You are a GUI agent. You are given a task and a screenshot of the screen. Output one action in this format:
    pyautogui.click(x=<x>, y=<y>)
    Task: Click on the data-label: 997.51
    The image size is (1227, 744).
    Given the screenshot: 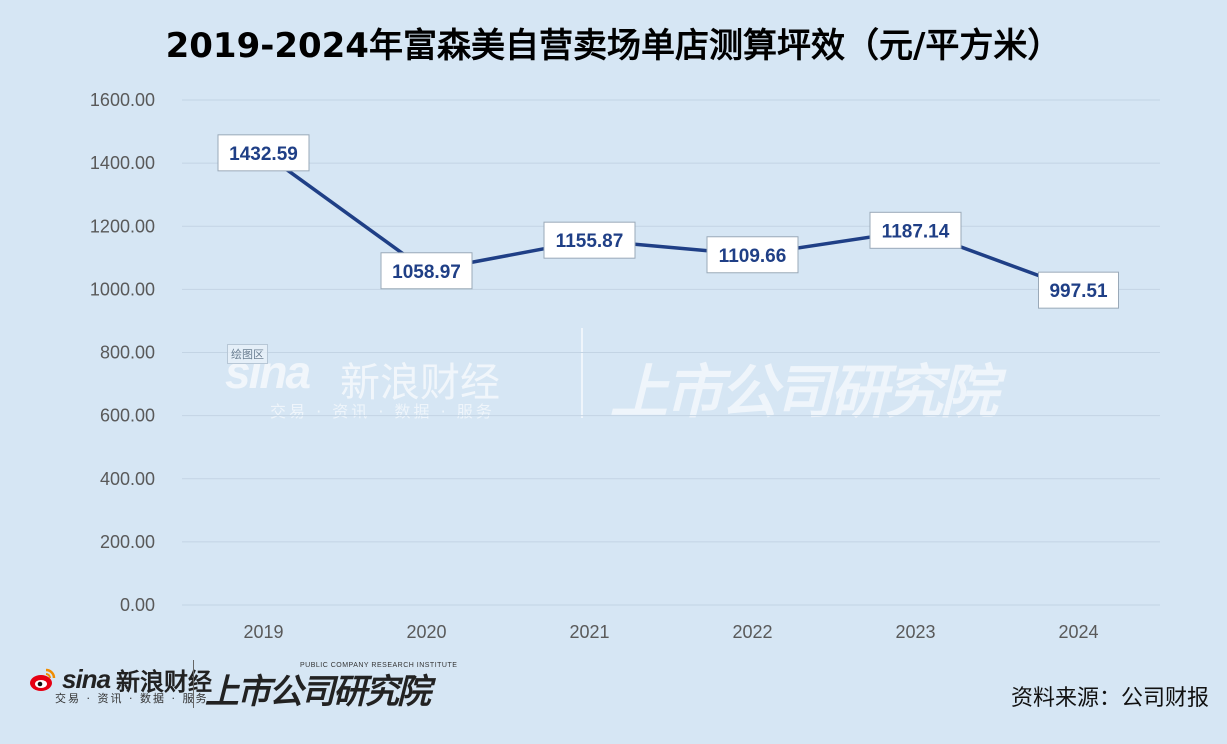 What is the action you would take?
    pyautogui.click(x=1078, y=290)
    